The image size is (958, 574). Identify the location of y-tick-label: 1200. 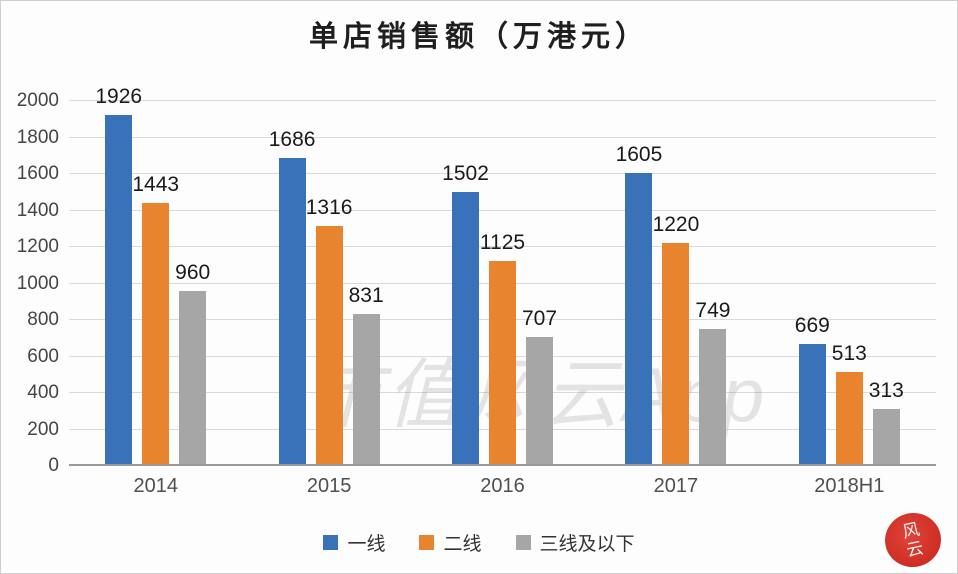
(37, 246).